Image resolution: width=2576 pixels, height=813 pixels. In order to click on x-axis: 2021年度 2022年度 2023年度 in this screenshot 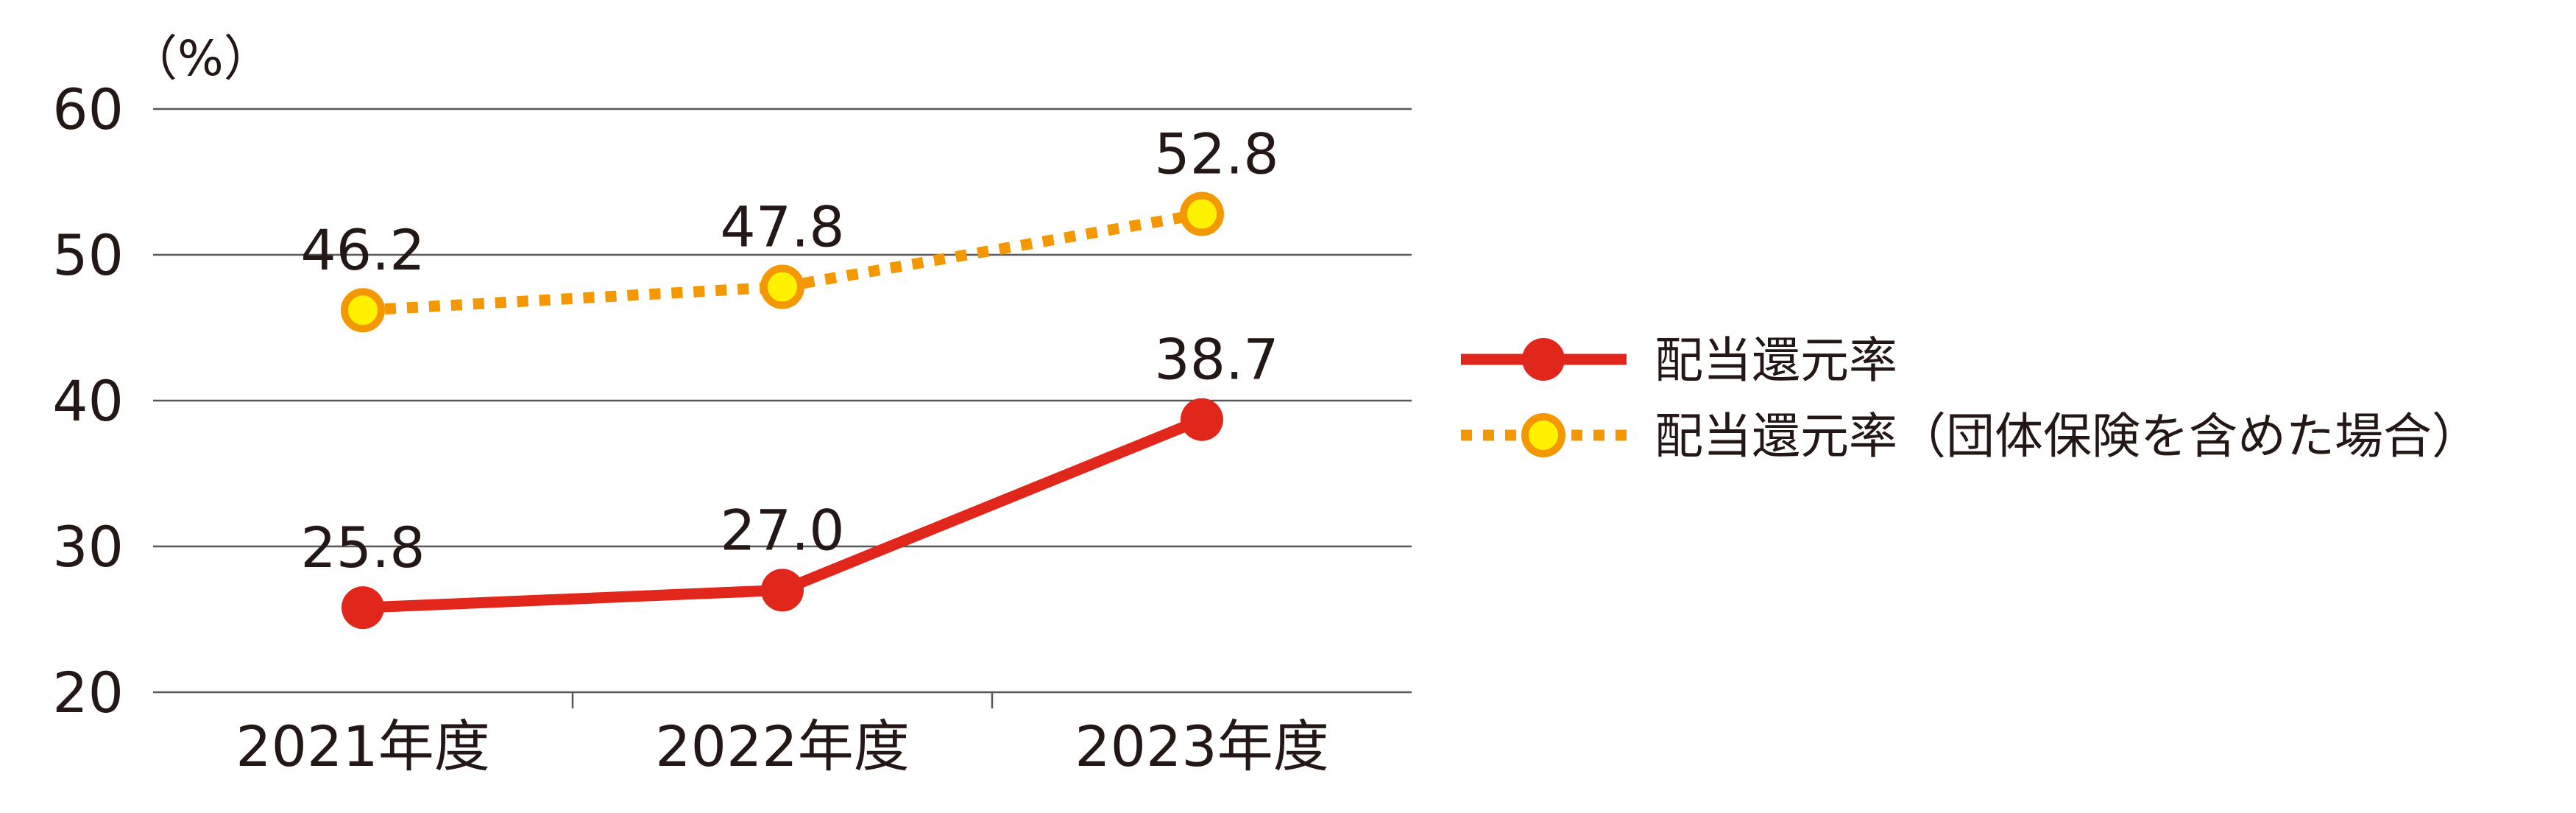, I will do `click(782, 735)`.